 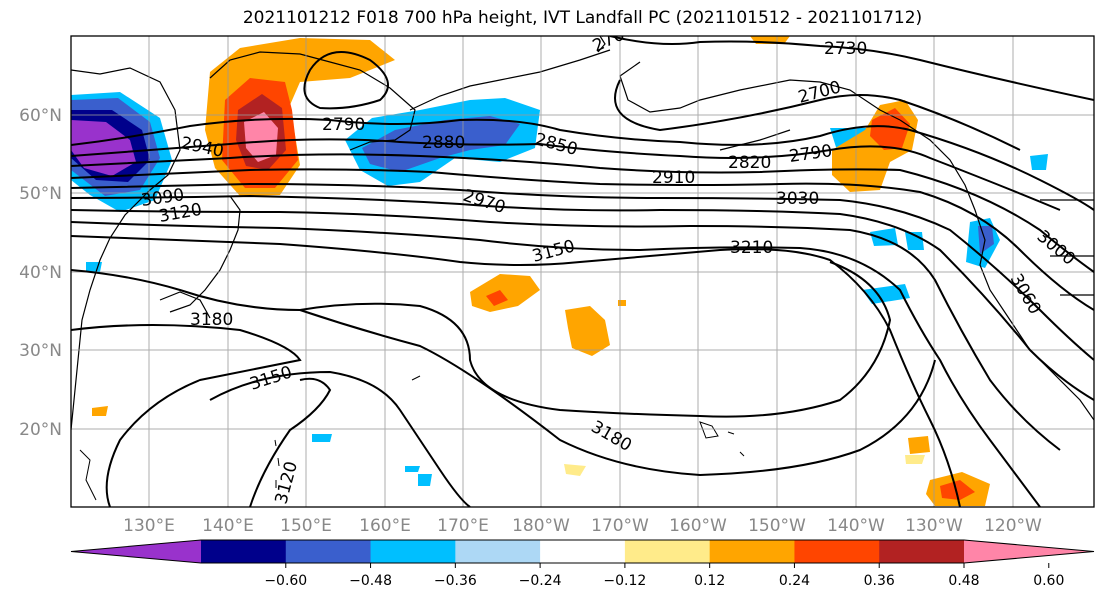 I want to click on contour-label: 3180, so click(x=211, y=320).